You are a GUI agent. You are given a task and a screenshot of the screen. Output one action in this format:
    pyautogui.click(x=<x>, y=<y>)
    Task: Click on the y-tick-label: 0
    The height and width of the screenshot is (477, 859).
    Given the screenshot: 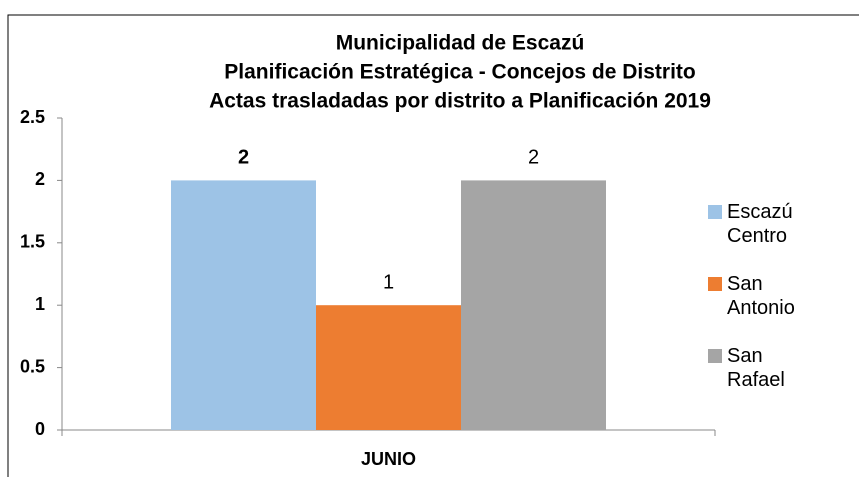 What is the action you would take?
    pyautogui.click(x=40, y=429)
    